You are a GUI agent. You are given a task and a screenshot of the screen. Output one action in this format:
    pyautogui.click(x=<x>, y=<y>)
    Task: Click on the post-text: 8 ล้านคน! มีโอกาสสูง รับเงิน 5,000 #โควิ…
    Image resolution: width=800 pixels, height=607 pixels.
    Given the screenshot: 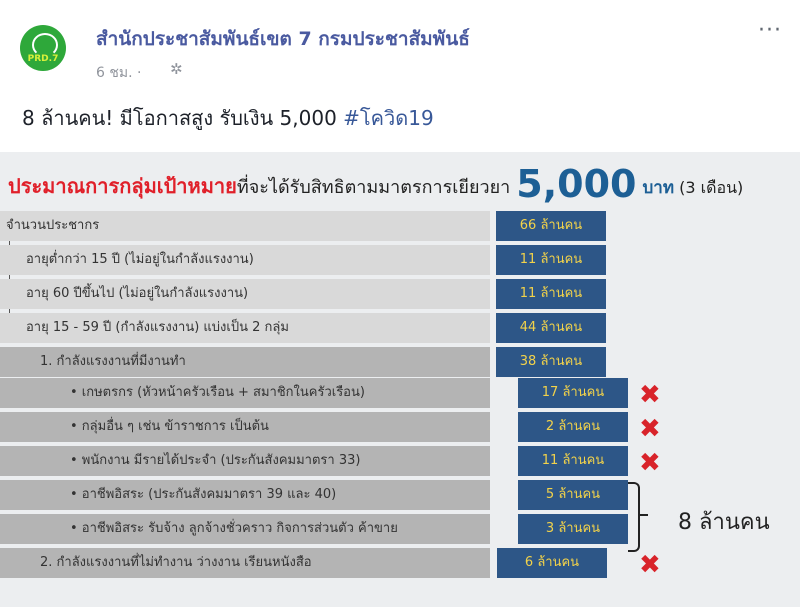 What is the action you would take?
    pyautogui.click(x=228, y=118)
    